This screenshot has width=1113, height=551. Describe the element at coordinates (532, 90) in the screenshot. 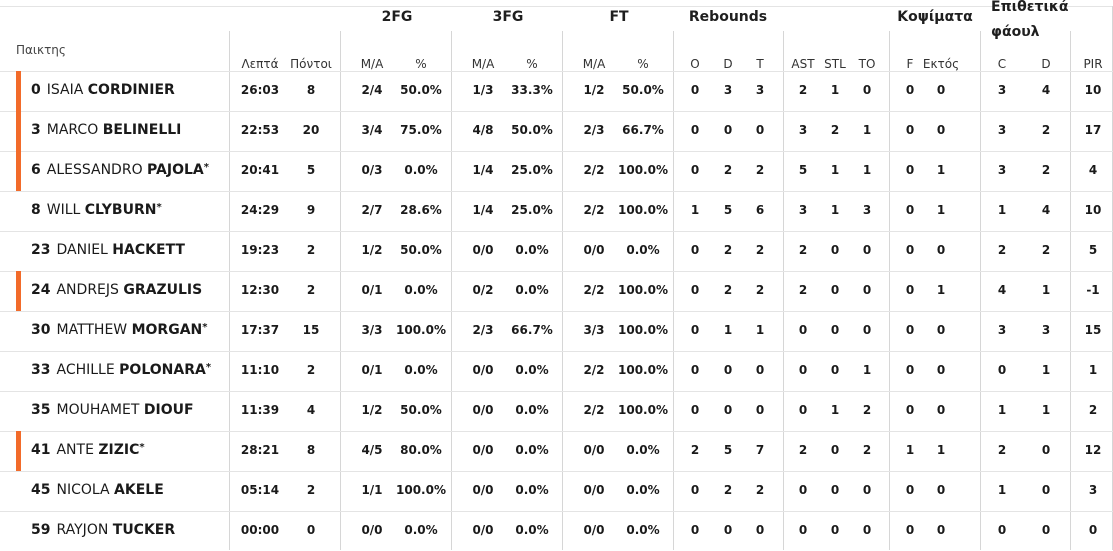

I see `cell-3fg-pct: 33.3%` at that location.